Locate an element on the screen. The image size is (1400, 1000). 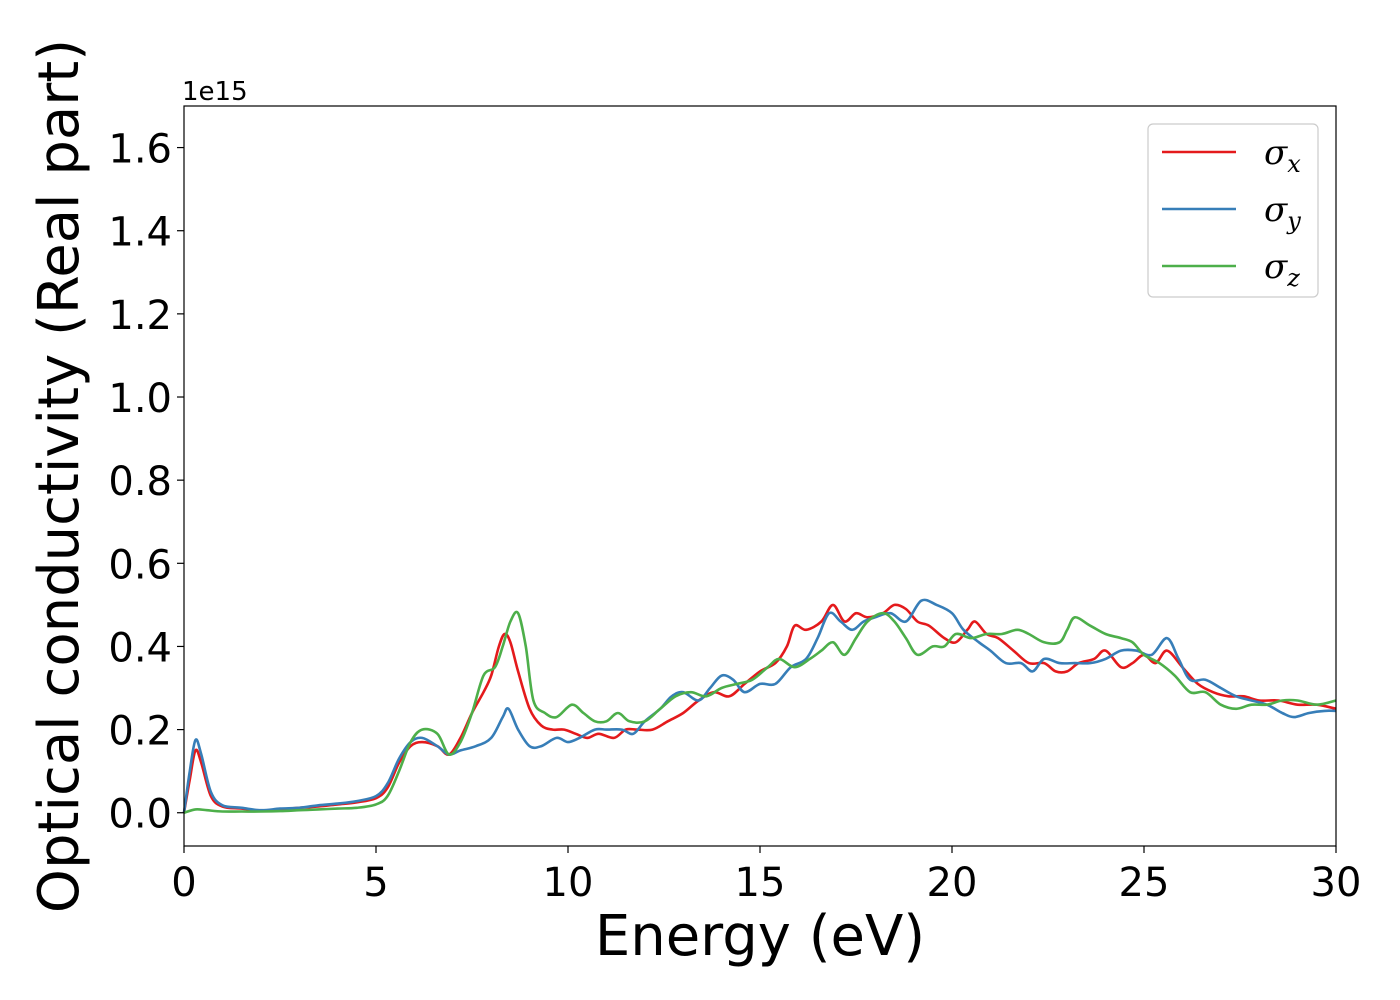
x-tick-label: 5 is located at coordinates (375, 883).